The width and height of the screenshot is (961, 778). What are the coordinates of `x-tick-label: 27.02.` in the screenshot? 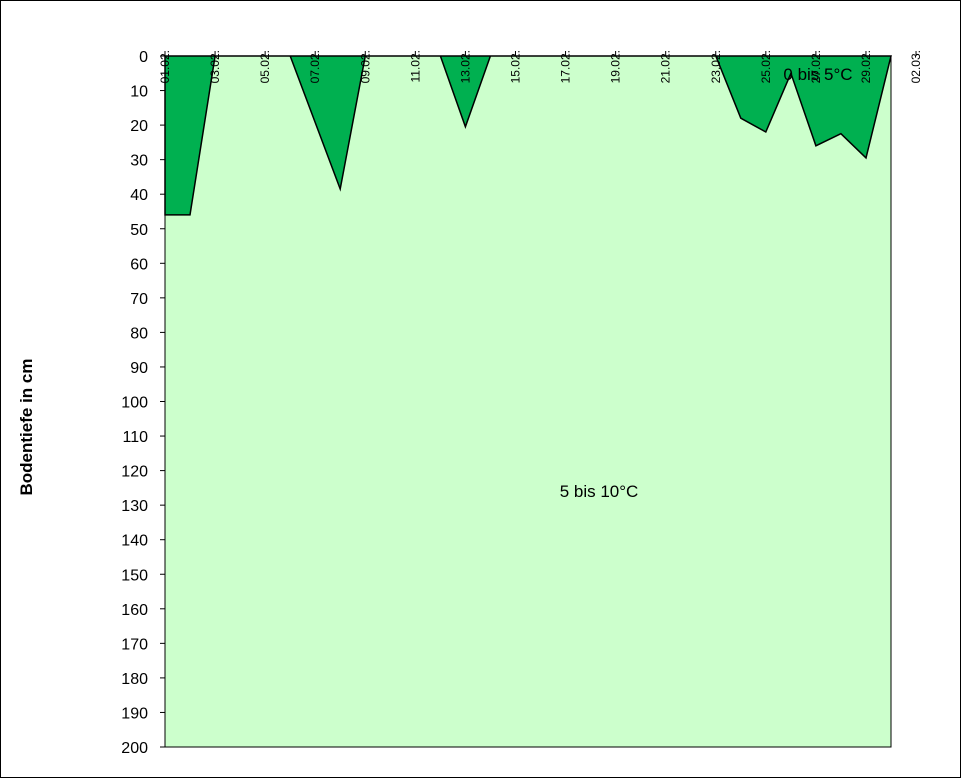 It's located at (816, 66).